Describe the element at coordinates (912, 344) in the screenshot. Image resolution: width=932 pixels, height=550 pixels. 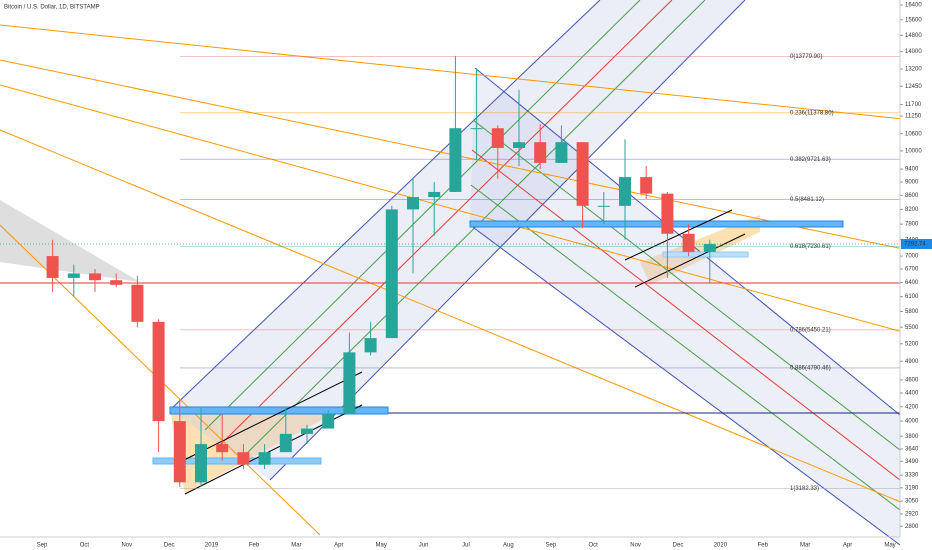
I see `y-tick-label: 5200` at that location.